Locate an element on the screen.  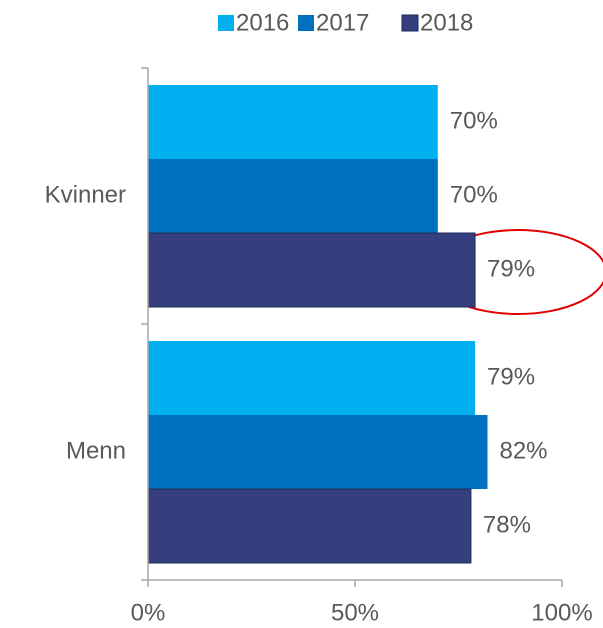
x-tick-label: 0% is located at coordinates (148, 612).